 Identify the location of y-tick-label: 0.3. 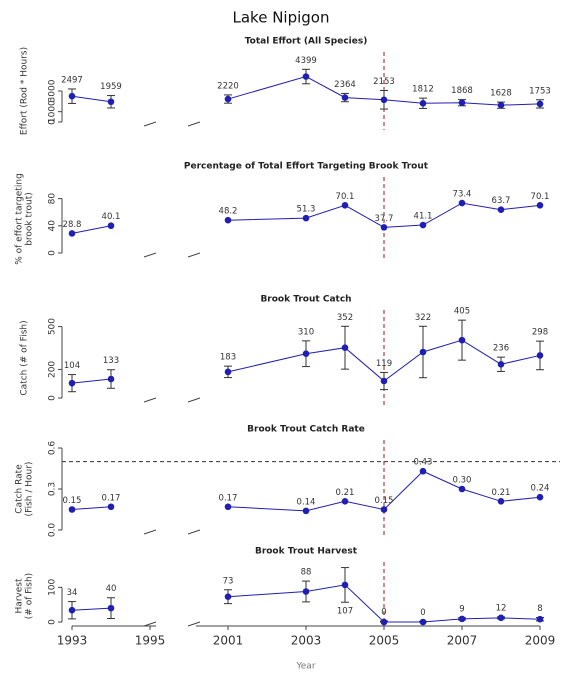
(53, 489).